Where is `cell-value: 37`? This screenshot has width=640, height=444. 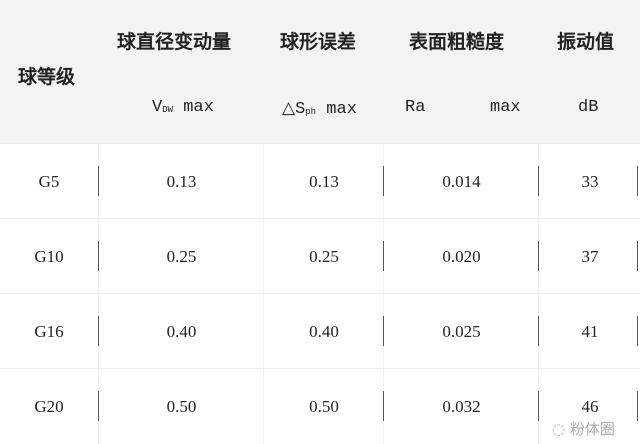 cell-value: 37 is located at coordinates (590, 256).